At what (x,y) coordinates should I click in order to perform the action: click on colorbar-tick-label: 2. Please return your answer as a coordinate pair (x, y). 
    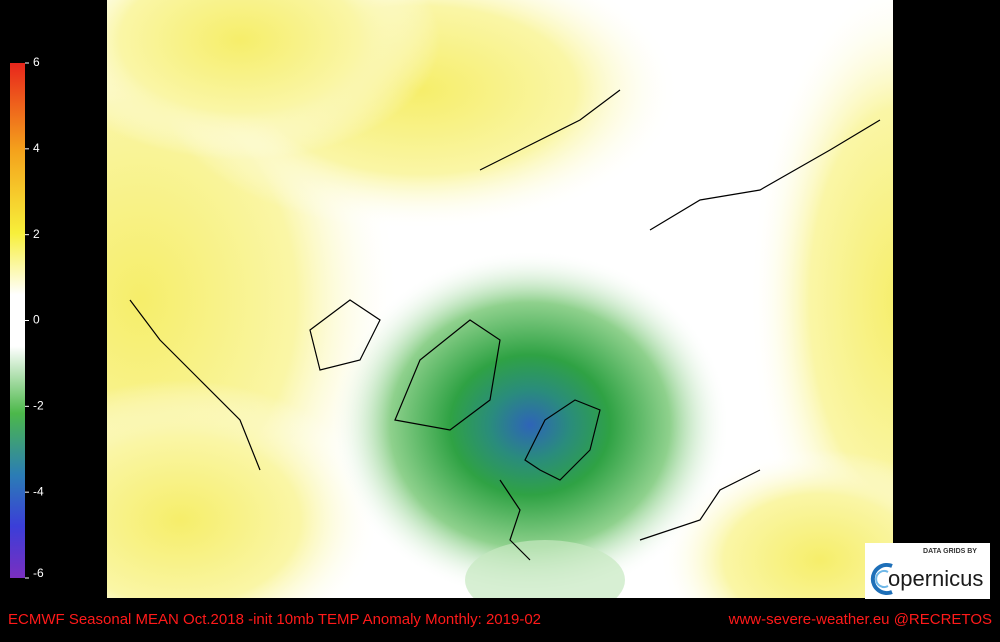
    Looking at the image, I should click on (36, 234).